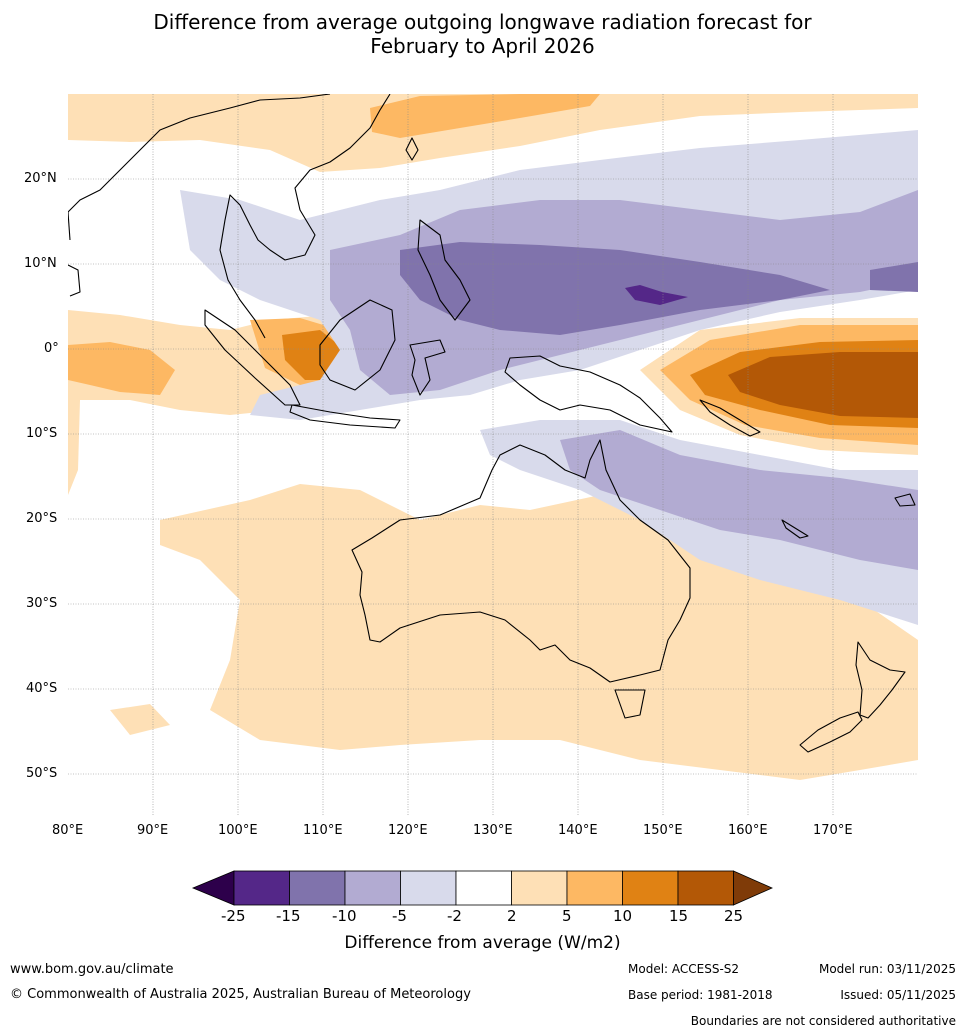  I want to click on anomaly-5-10-indian, so click(121, 368).